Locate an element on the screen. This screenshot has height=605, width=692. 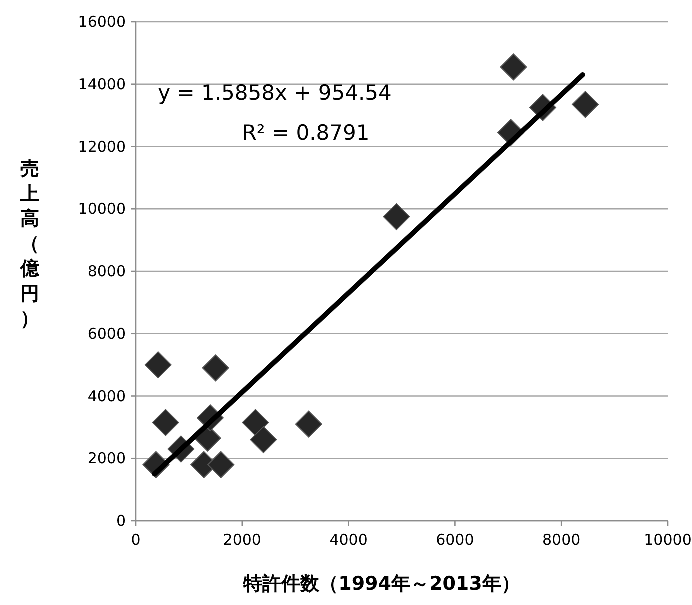
x-tick-label: 10000 is located at coordinates (668, 540).